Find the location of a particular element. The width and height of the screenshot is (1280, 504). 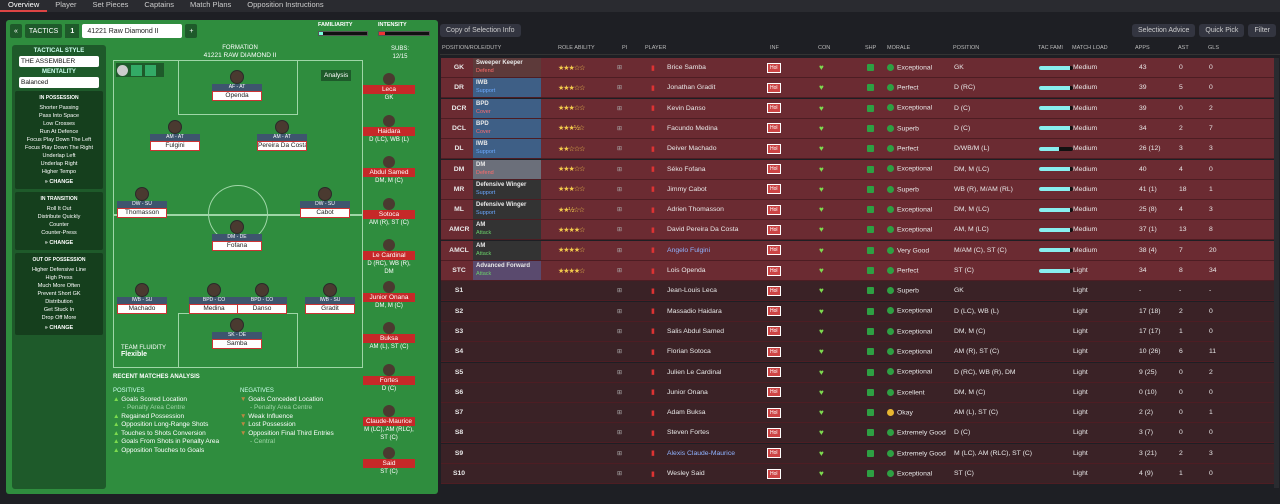

tactic-slot: 1 is located at coordinates (72, 31).